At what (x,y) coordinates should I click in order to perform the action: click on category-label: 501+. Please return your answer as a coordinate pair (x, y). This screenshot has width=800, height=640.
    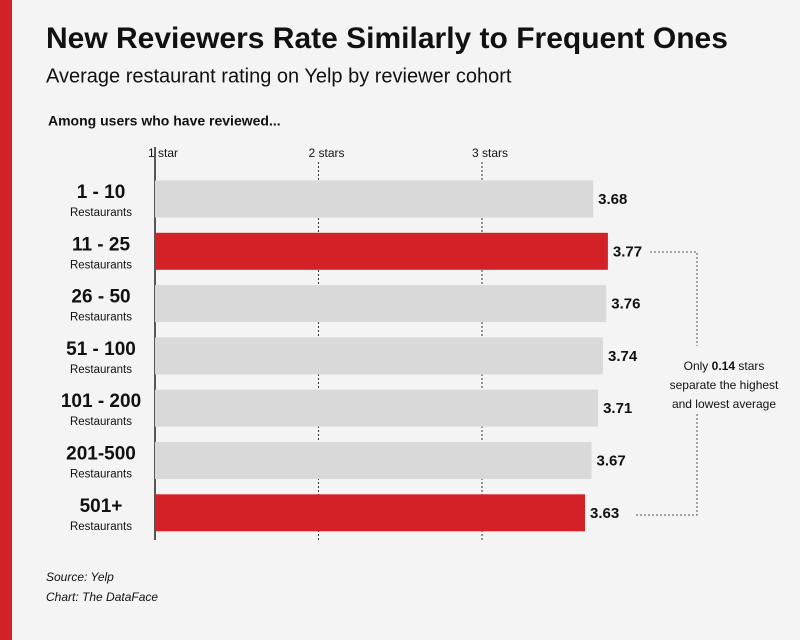
    Looking at the image, I should click on (101, 506).